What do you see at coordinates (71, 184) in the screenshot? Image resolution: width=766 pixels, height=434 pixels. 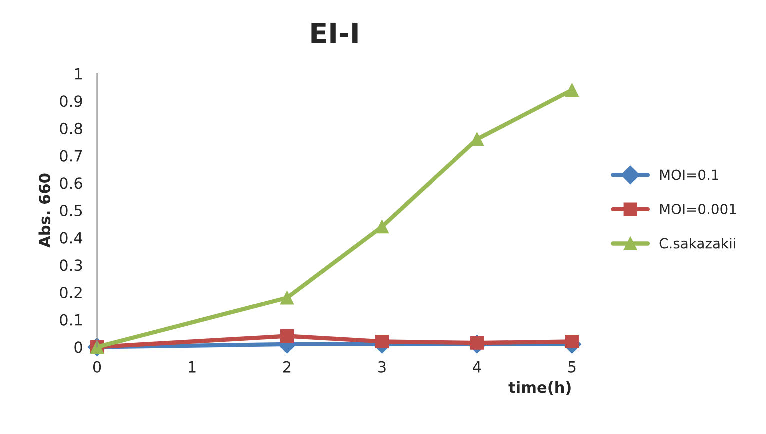 I see `y-tick-label: 0.6` at bounding box center [71, 184].